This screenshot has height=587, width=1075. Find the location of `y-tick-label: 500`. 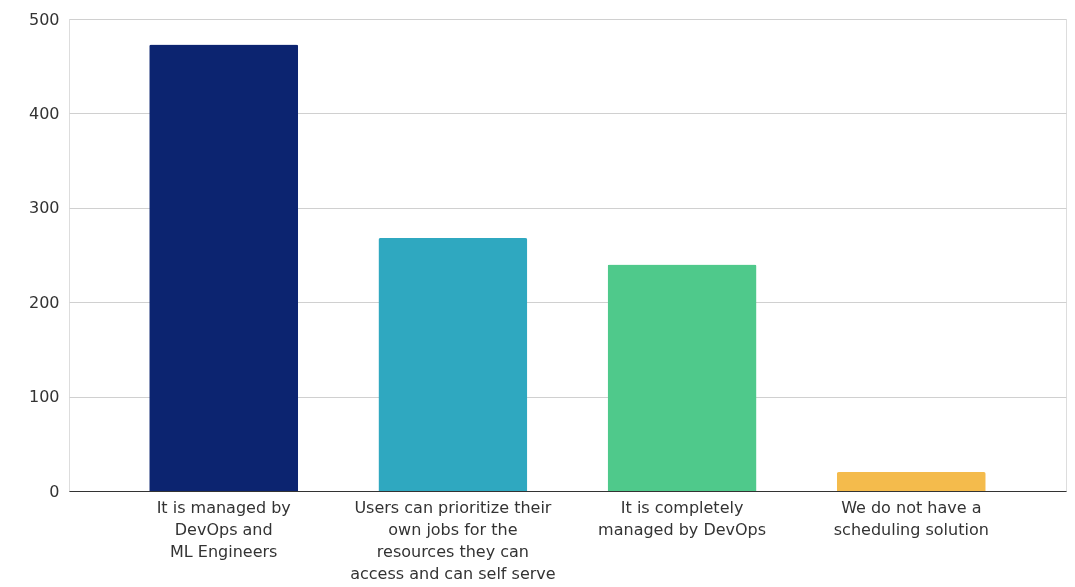

y-tick-label: 500 is located at coordinates (44, 19).